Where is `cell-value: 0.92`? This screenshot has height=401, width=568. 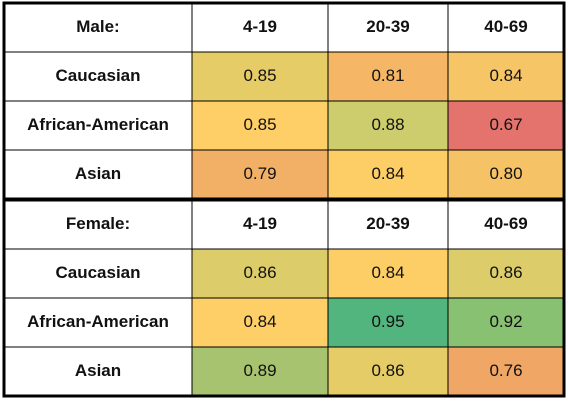
cell-value: 0.92 is located at coordinates (505, 321).